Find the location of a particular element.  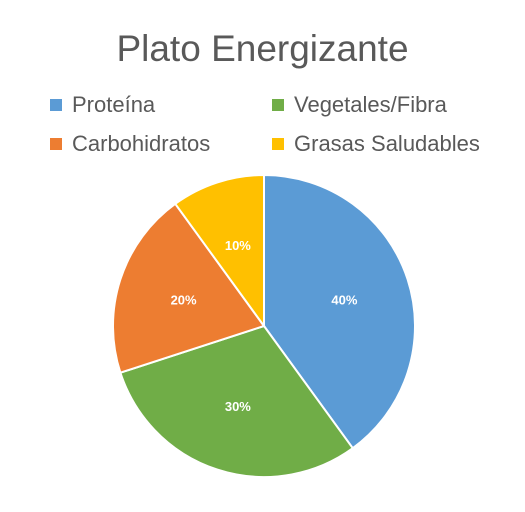

data-label-carbohidratos: 20% is located at coordinates (184, 299).